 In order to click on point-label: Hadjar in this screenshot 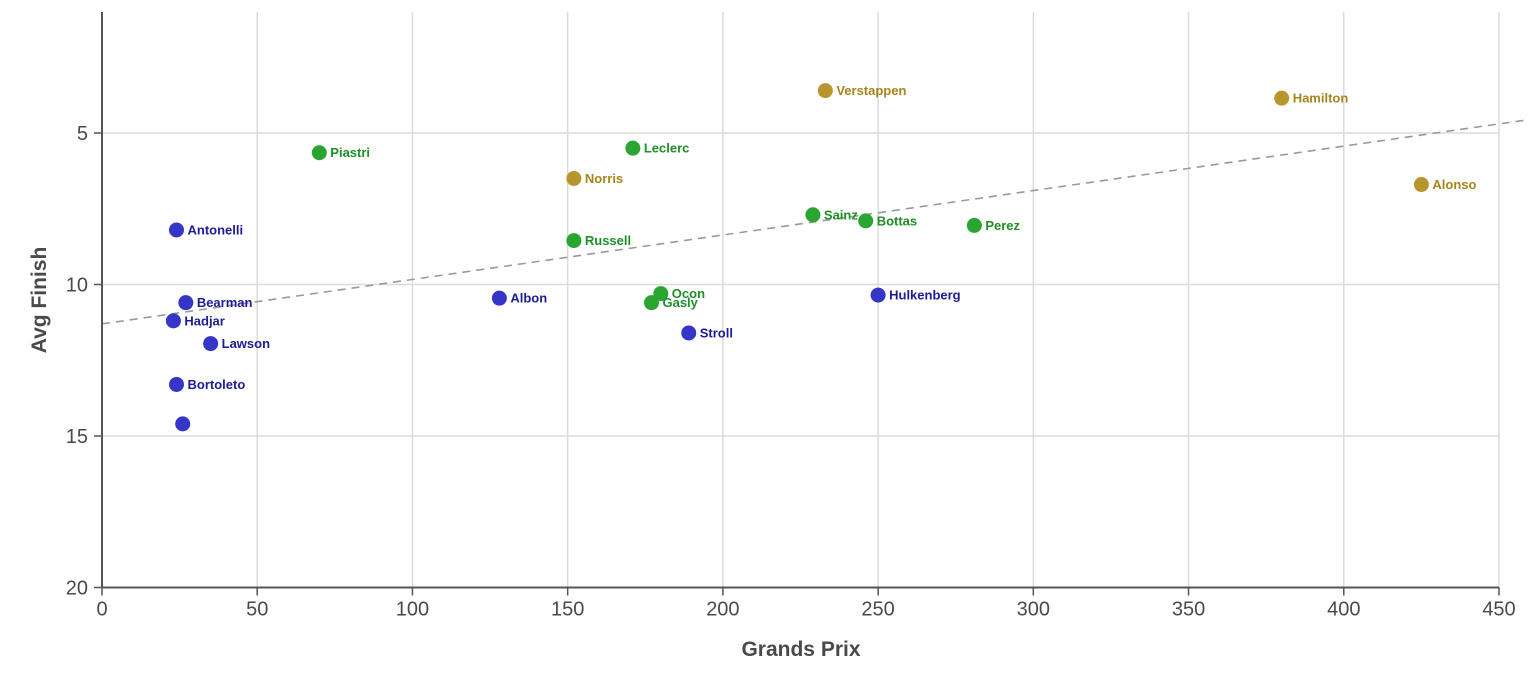, I will do `click(204, 320)`.